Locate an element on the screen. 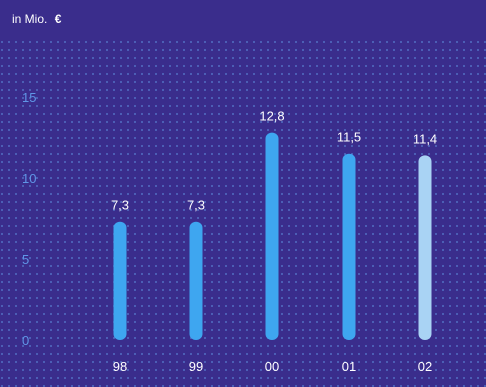 This screenshot has width=486, height=387. y-tick-label: 5 is located at coordinates (25, 259).